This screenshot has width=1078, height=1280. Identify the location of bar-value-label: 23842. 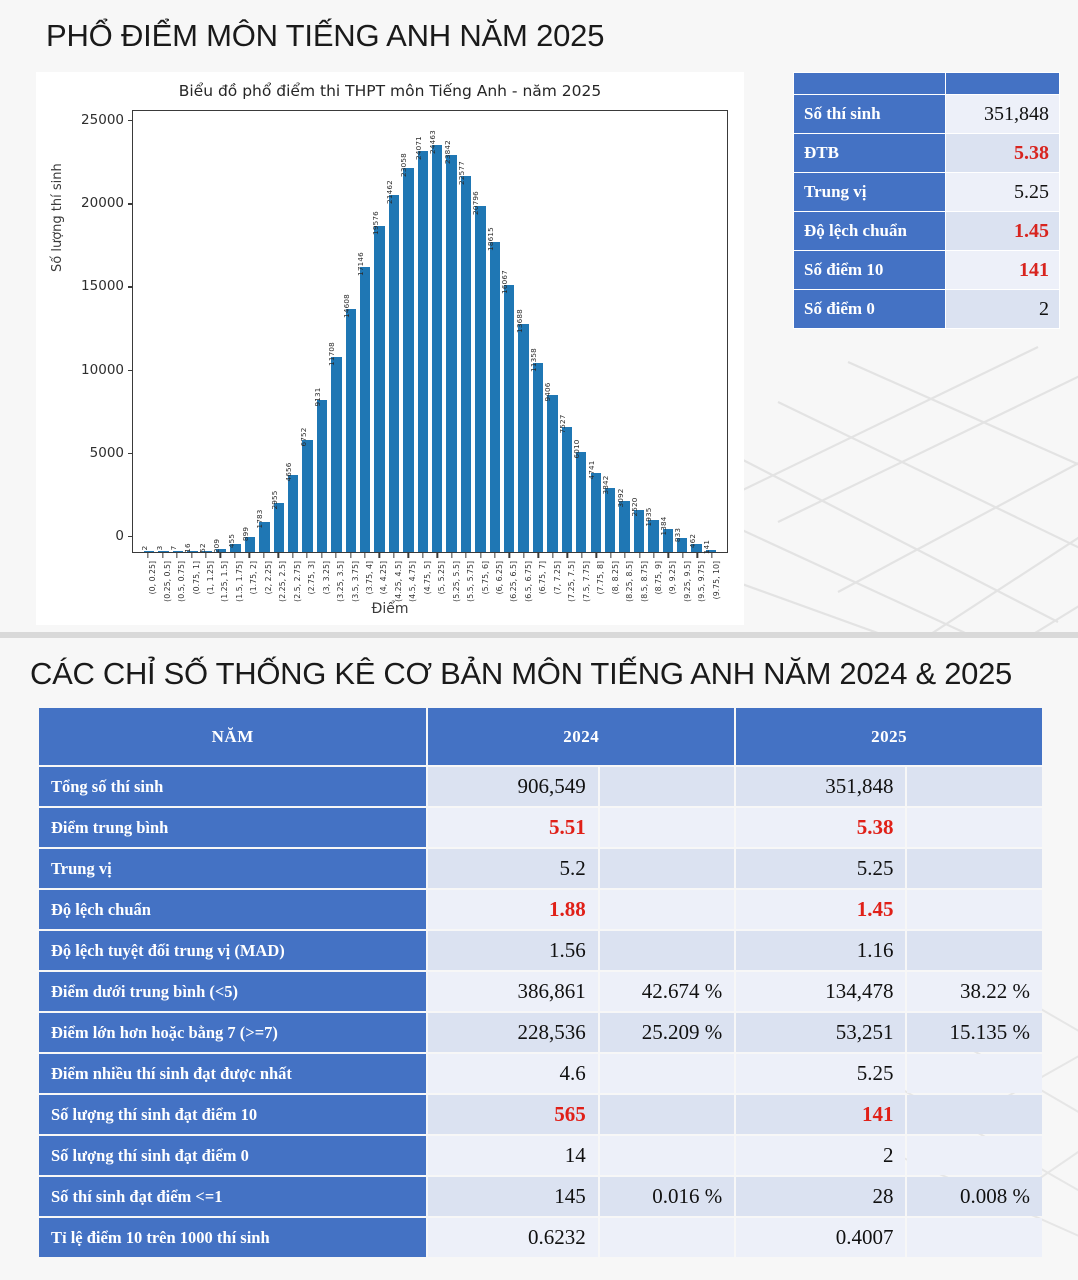
(447, 152).